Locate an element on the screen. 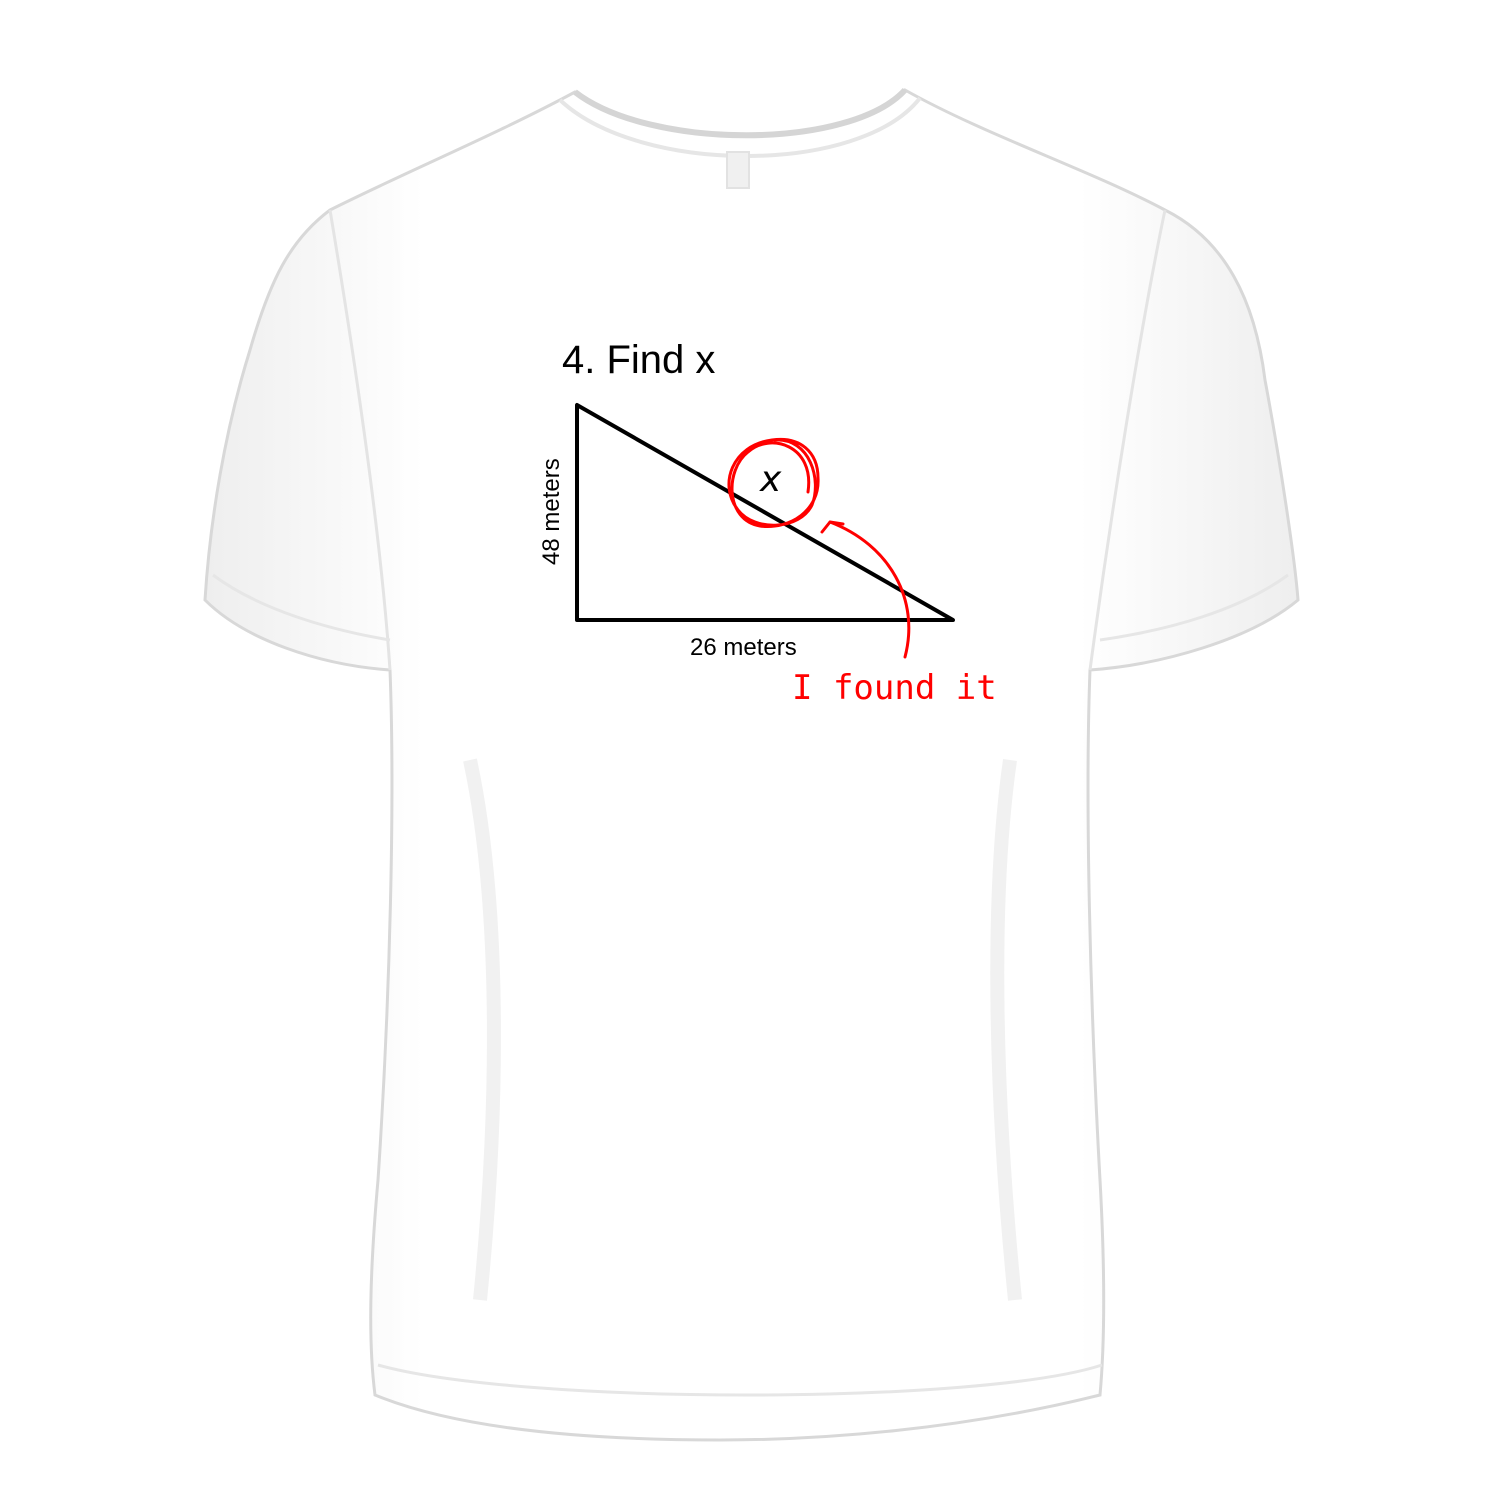 The image size is (1500, 1500). left-sleeve-seam is located at coordinates (360, 440).